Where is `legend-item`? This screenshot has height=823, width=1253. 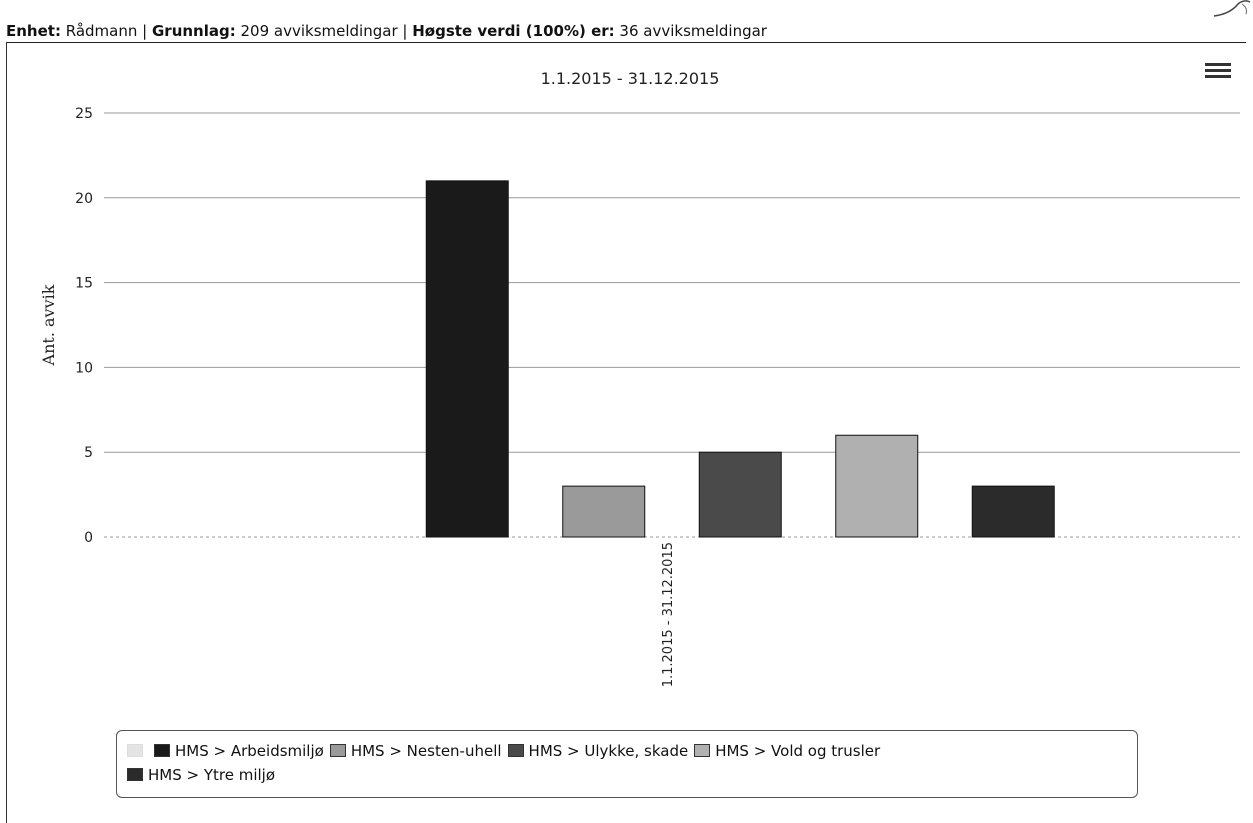
legend-item is located at coordinates (137, 751).